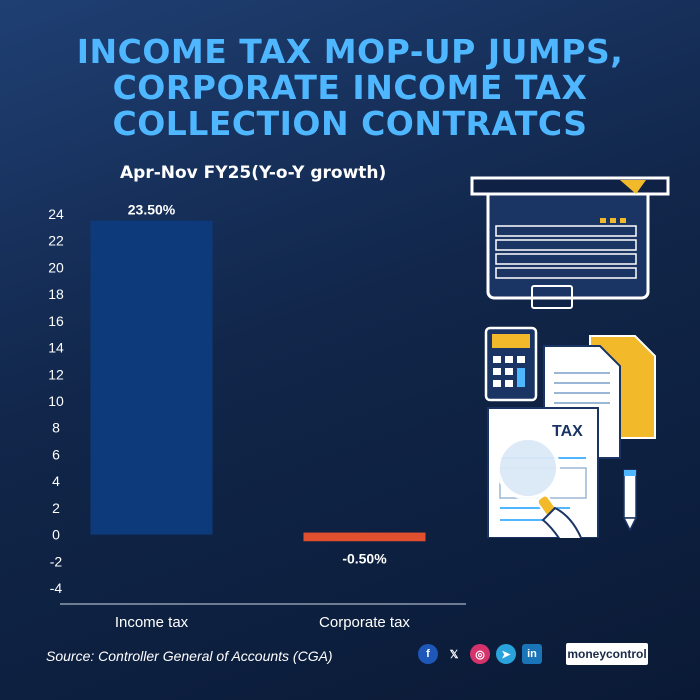 This screenshot has height=700, width=700. I want to click on y-tick-label: 16, so click(56, 321).